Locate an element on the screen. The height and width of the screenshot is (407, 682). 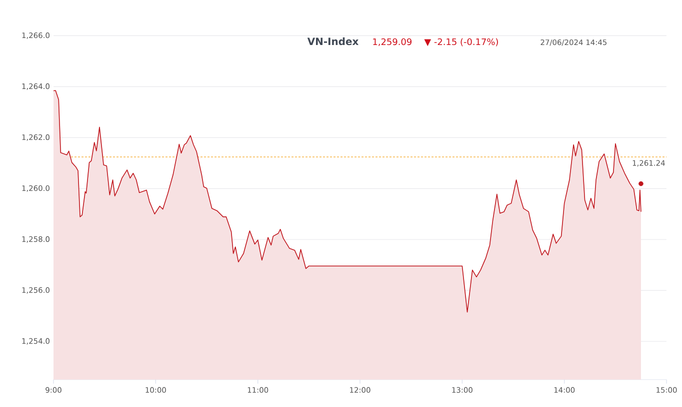
annotation: 1,259.09 is located at coordinates (392, 42).